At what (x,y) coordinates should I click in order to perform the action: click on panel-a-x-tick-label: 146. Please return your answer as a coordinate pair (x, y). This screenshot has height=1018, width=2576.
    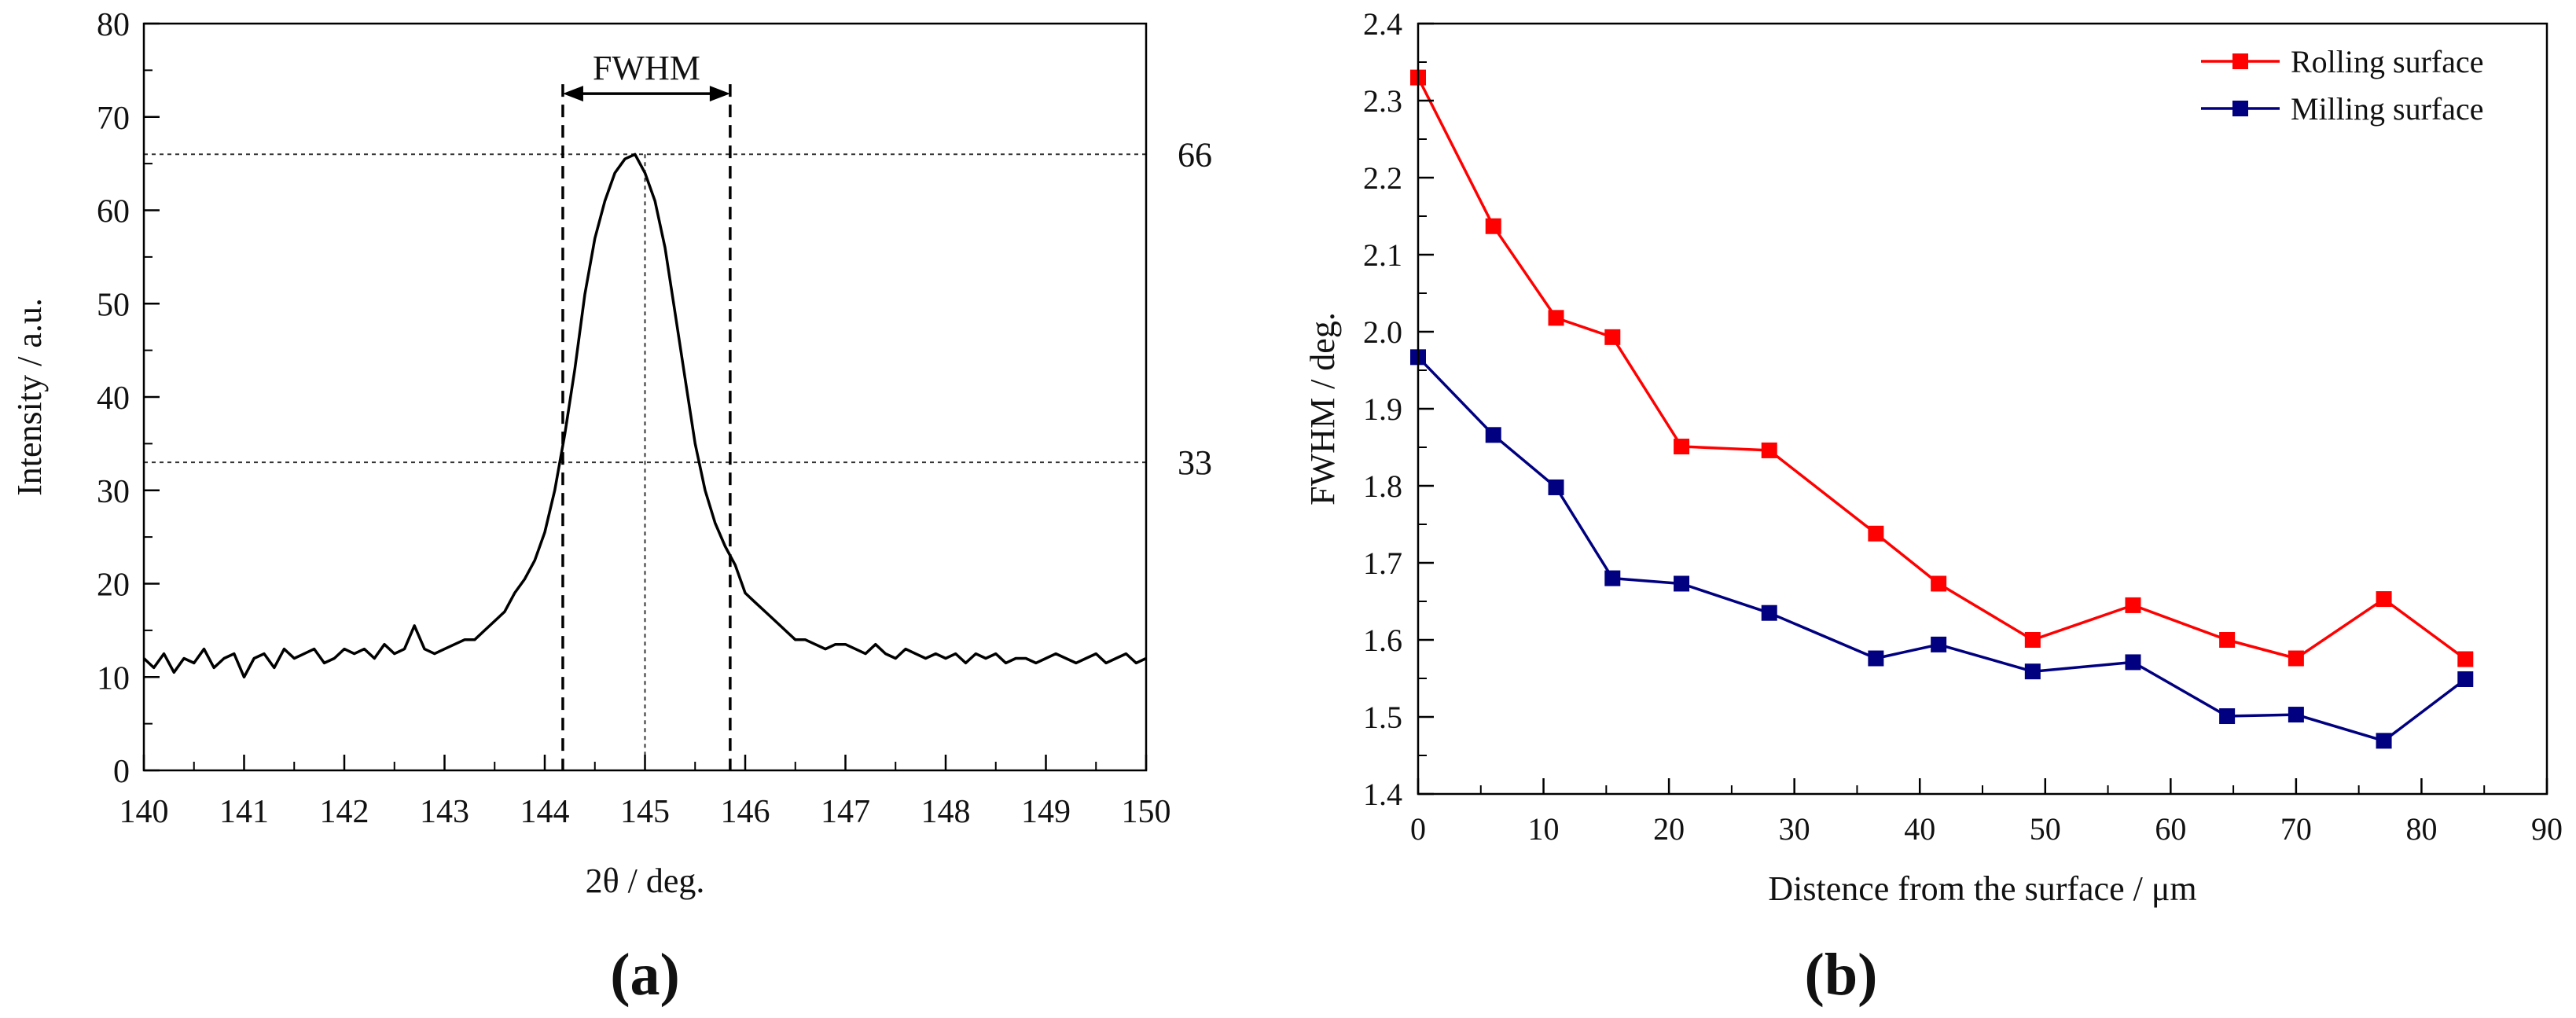
    Looking at the image, I should click on (745, 812).